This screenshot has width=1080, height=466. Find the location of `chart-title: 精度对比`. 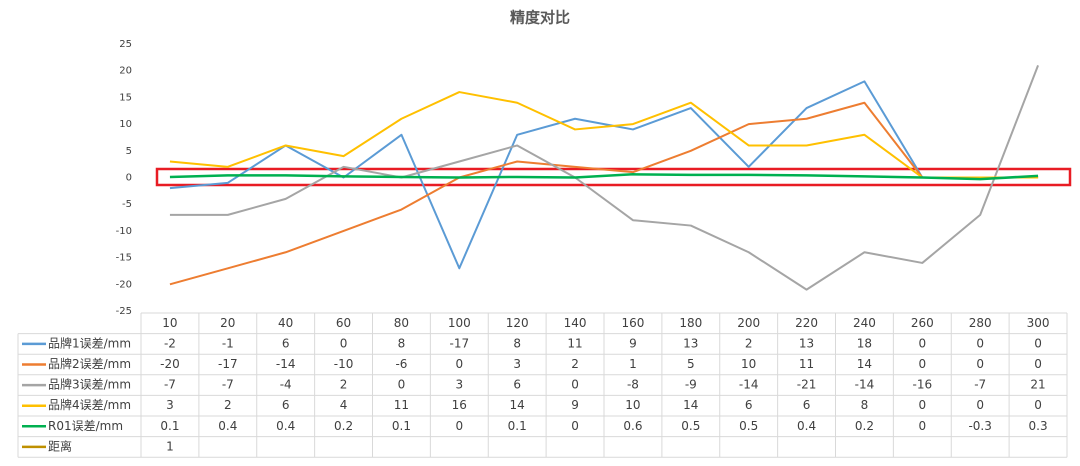

chart-title: 精度对比 is located at coordinates (540, 18).